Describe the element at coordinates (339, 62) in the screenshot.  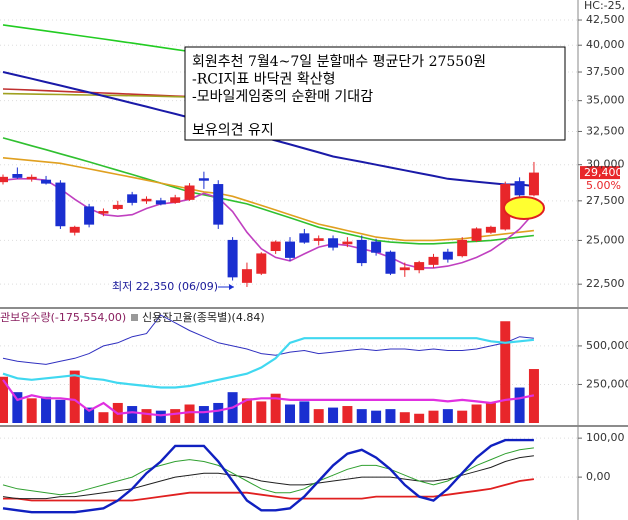
I see `annotation-line: 회원추천 7월4~7일 분할매수 평균단가 27550원` at that location.